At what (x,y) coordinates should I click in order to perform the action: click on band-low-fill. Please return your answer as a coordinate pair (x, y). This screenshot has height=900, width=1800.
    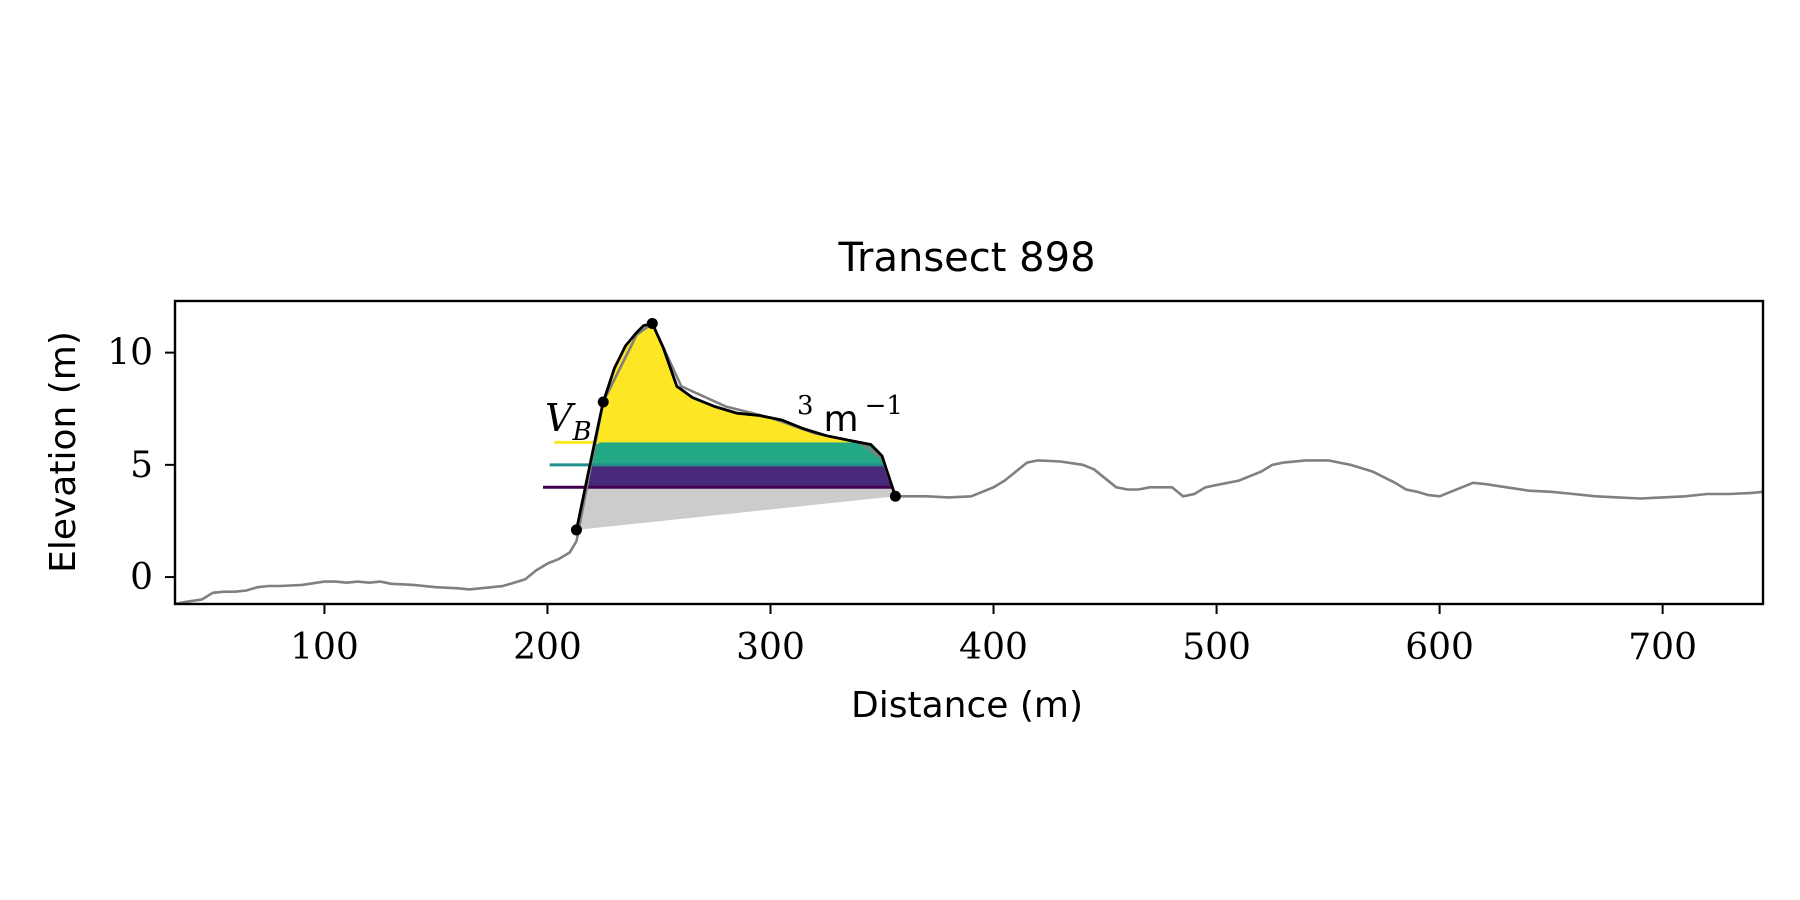
    Looking at the image, I should click on (739, 476).